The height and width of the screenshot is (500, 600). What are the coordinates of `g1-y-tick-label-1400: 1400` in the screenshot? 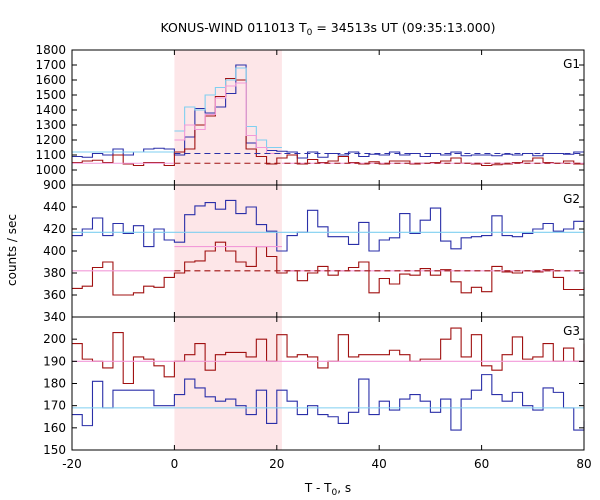 It's located at (50, 110).